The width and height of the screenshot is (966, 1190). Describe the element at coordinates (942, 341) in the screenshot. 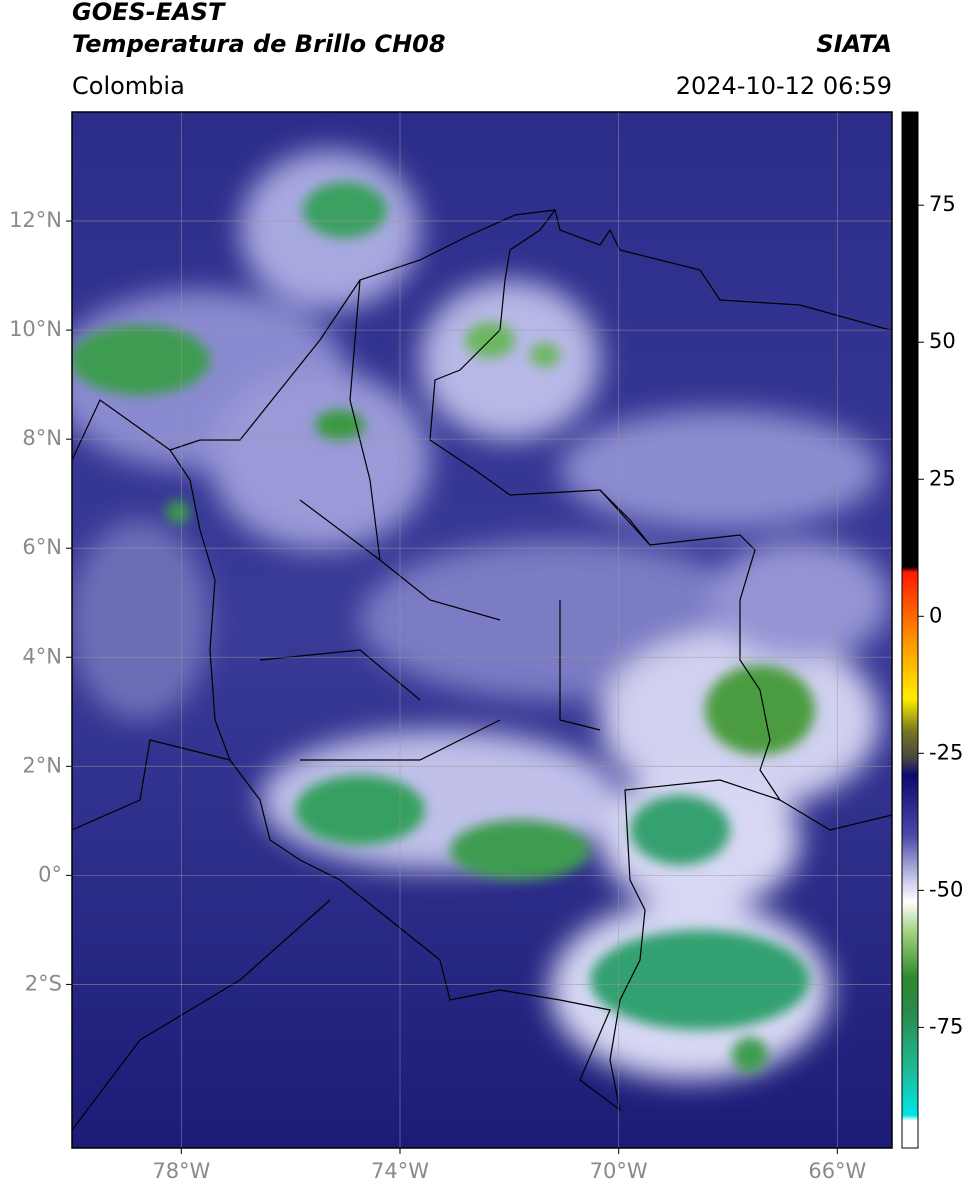

I see `colorbar-tick-label: 50` at that location.